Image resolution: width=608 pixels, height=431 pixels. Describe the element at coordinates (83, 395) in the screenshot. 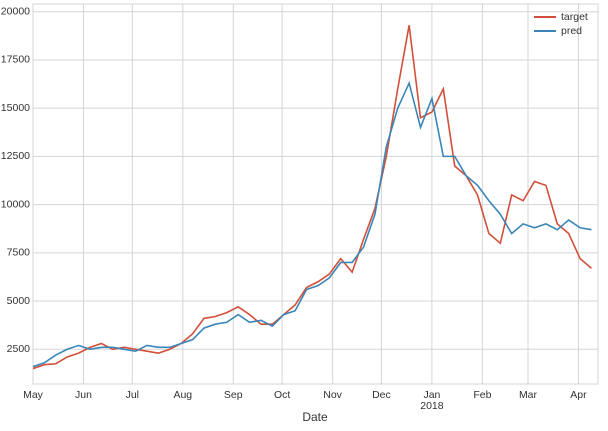

I see `x-tick-label: Jun` at that location.